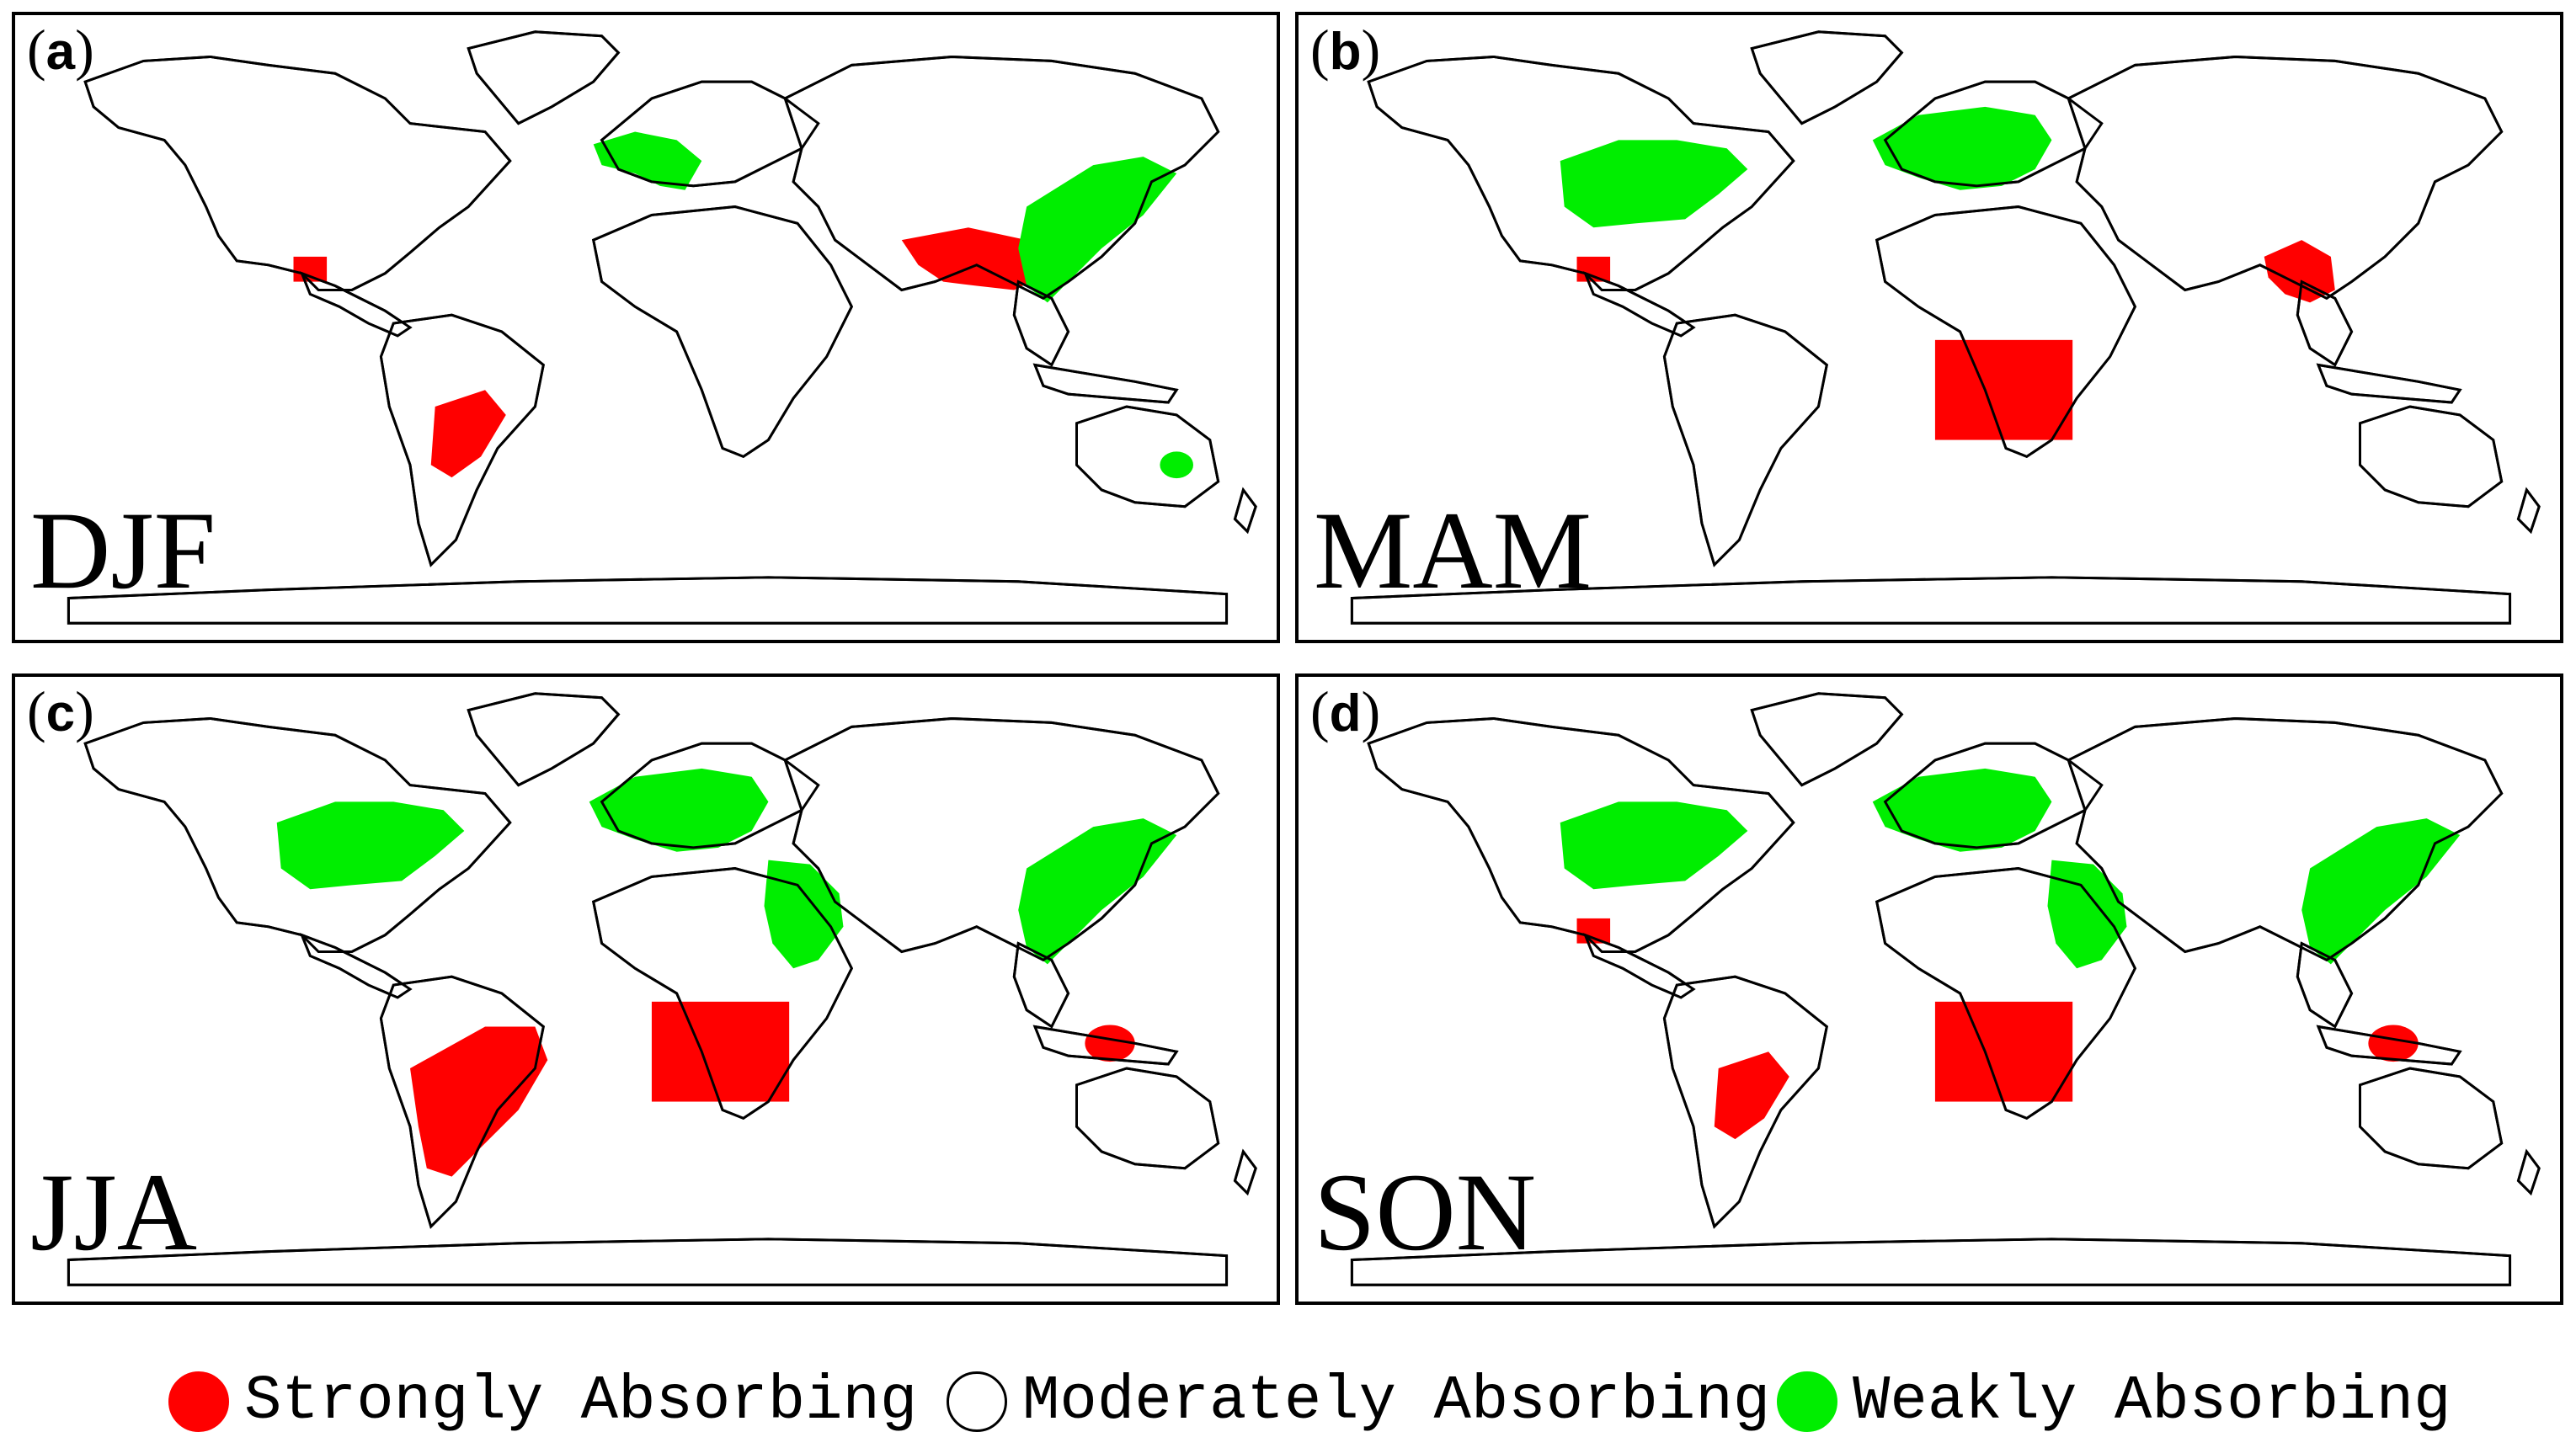 This screenshot has width=2576, height=1448. What do you see at coordinates (581, 1401) in the screenshot?
I see `legend-label: Strongly Absorbing` at bounding box center [581, 1401].